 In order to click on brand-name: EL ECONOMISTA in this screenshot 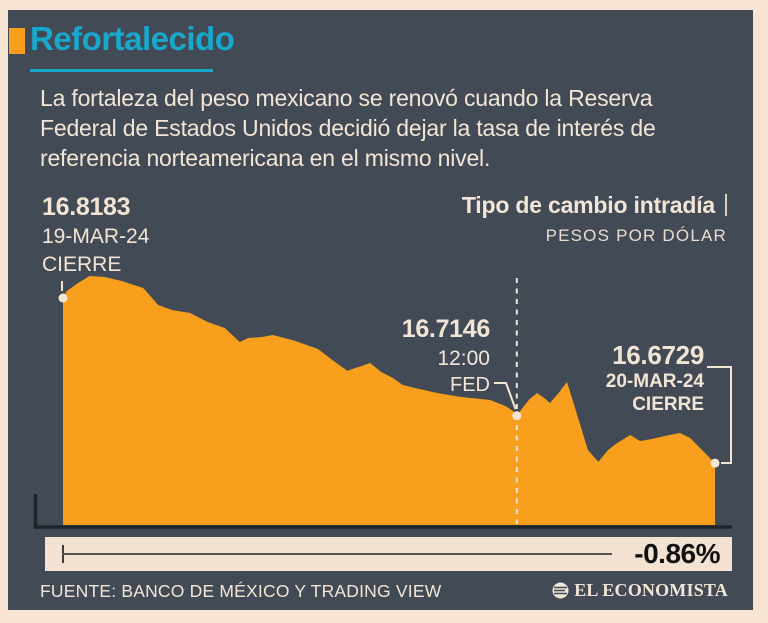, I will do `click(651, 590)`.